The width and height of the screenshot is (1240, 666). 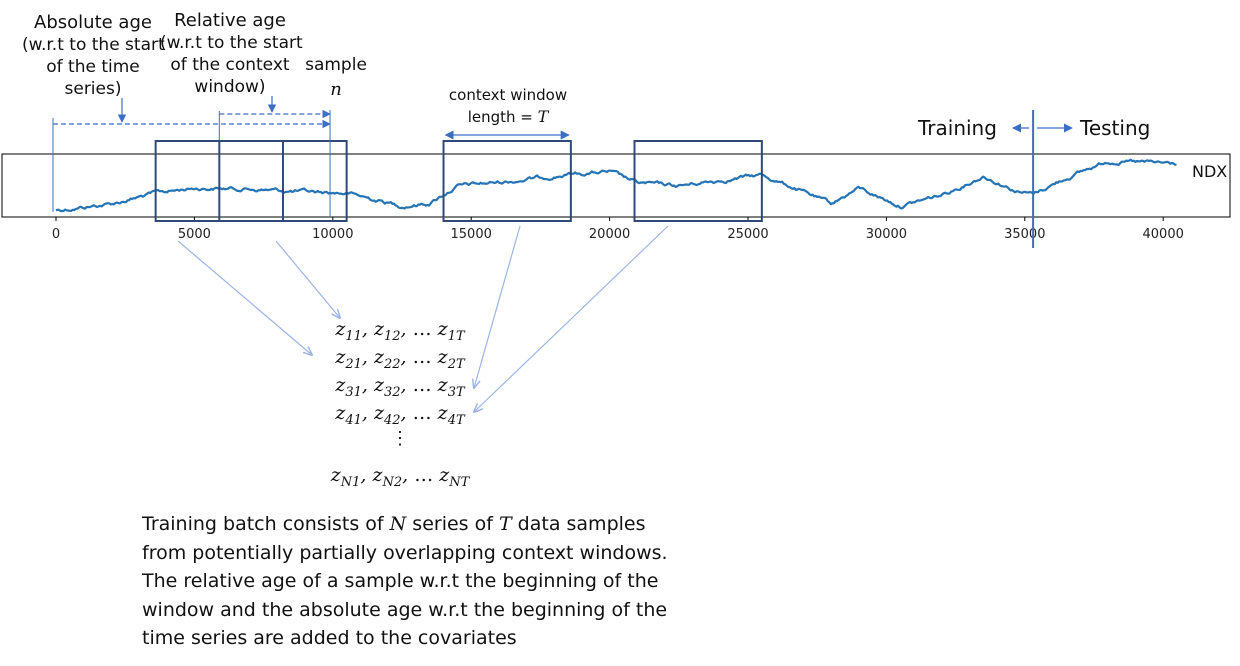 I want to click on x-axis: 0 5000 10000 15000 20000 25000 30000 35000 40000, so click(x=618, y=229).